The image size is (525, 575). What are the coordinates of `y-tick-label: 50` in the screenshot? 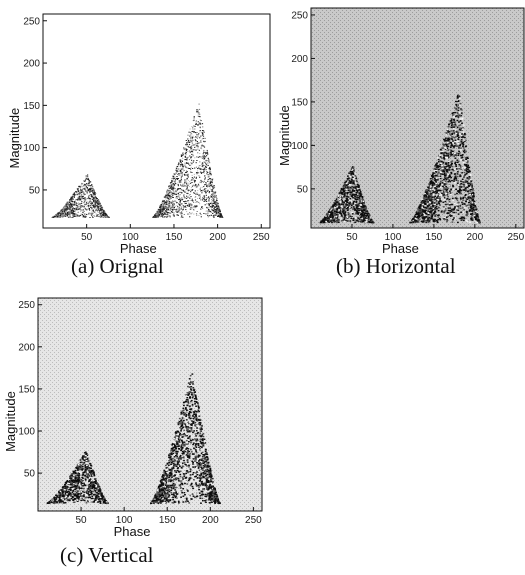 It's located at (35, 190).